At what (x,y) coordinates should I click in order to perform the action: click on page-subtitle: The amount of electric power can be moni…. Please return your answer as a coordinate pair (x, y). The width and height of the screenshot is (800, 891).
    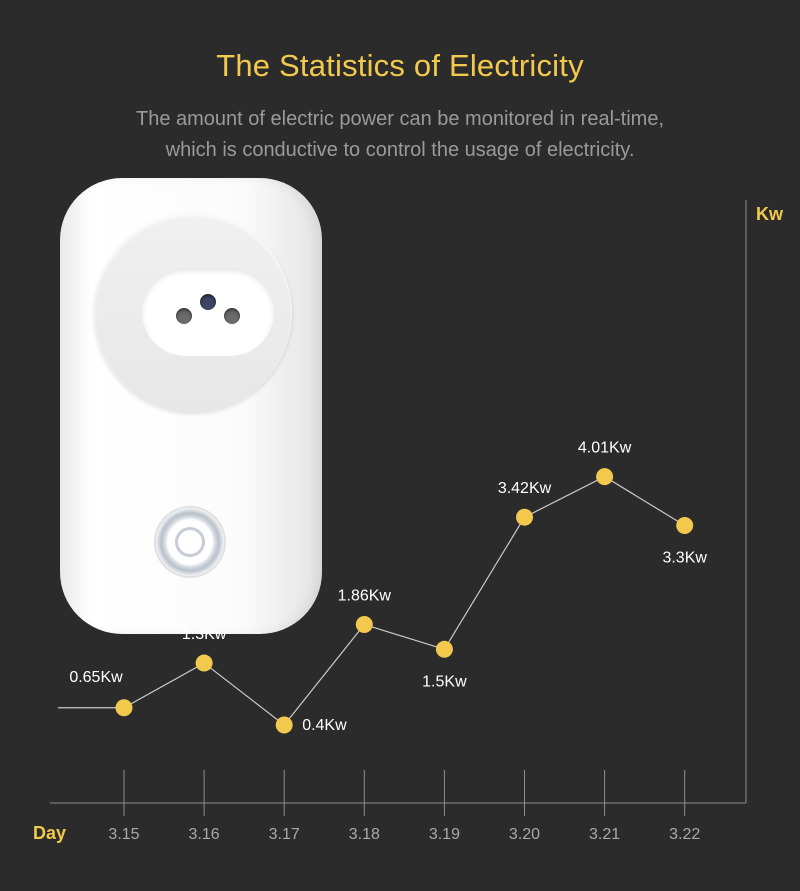
    Looking at the image, I should click on (400, 135).